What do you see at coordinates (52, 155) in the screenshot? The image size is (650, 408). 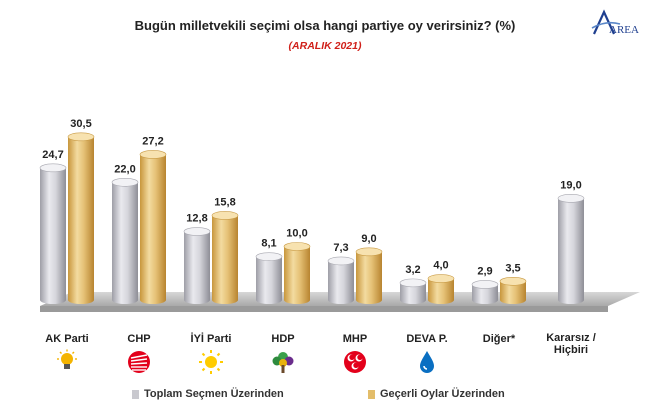 I see `data-label-ak-parti-series-1: 24,7` at bounding box center [52, 155].